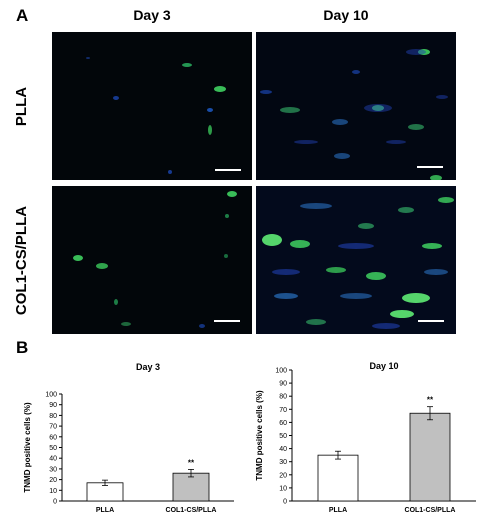 Image resolution: width=484 pixels, height=516 pixels. What do you see at coordinates (356, 260) in the screenshot?
I see `micrograph-col1-day10` at bounding box center [356, 260].